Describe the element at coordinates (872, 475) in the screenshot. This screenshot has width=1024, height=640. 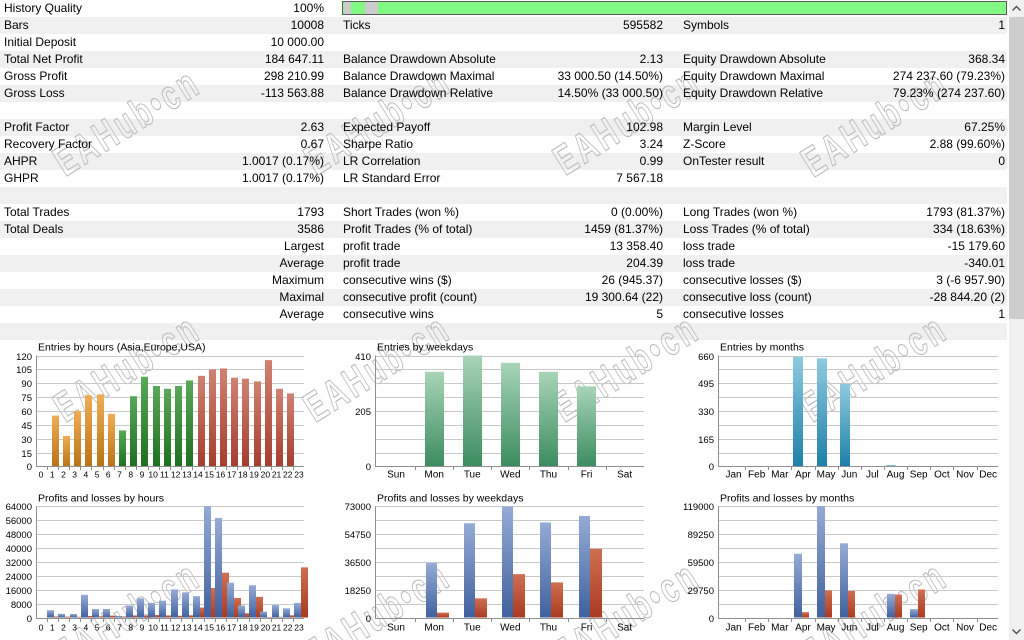
I see `svg-text: Jul` at that location.